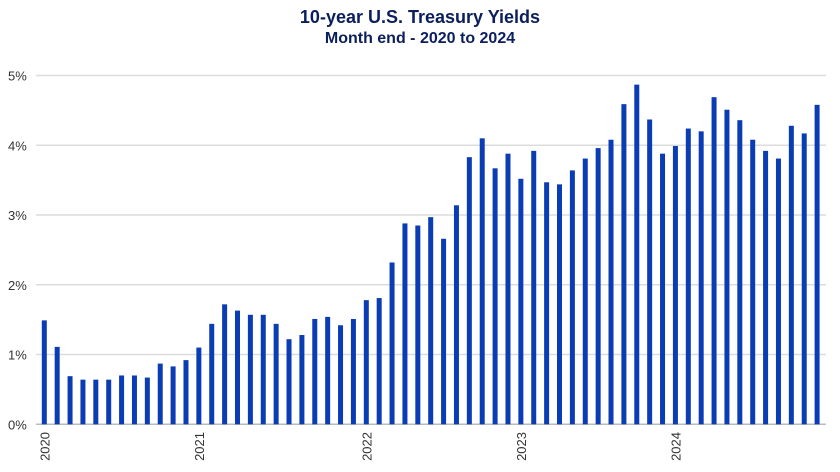  I want to click on y-tick-label: 4%, so click(17, 145).